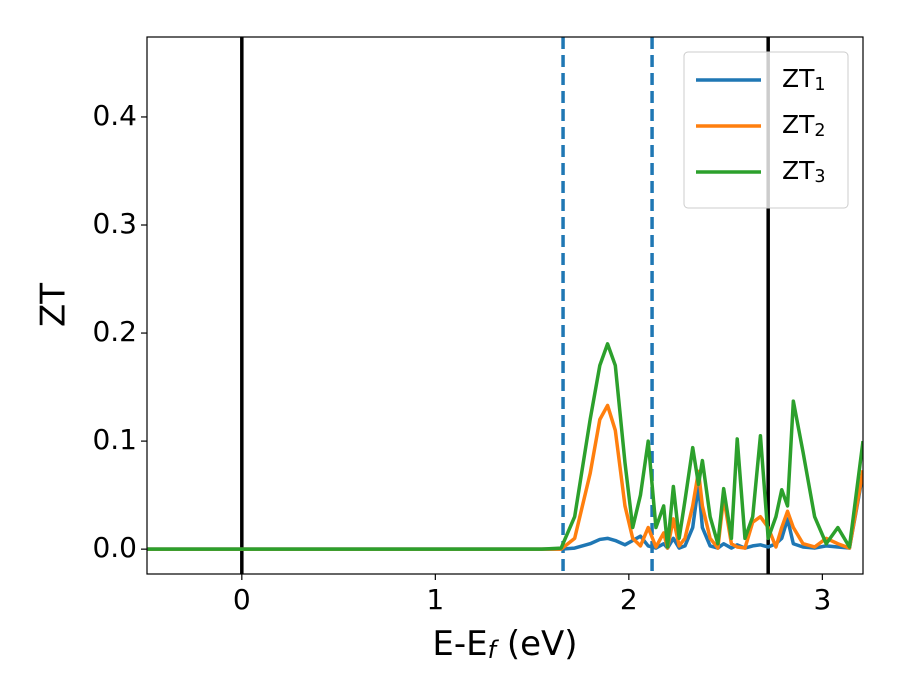 This screenshot has height=700, width=900. I want to click on x-tick-label: 3, so click(822, 599).